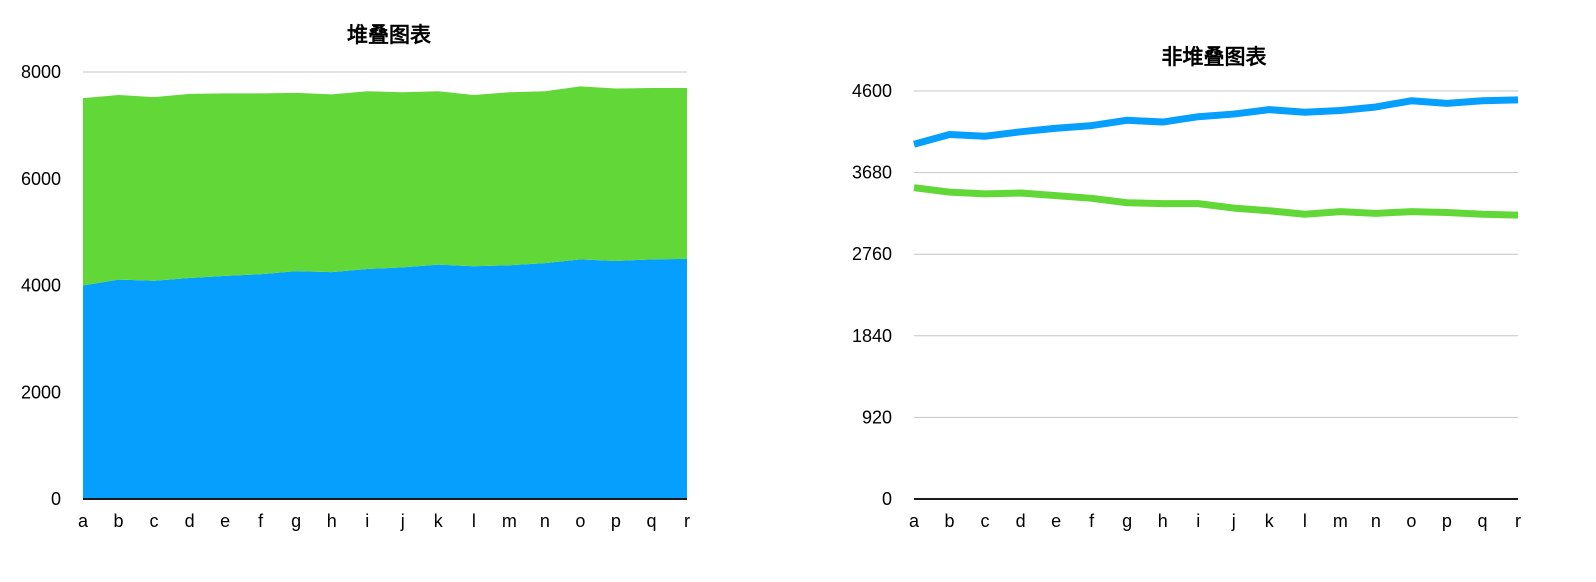 The image size is (1596, 582). What do you see at coordinates (389, 35) in the screenshot?
I see `chart-title: 堆叠图表` at bounding box center [389, 35].